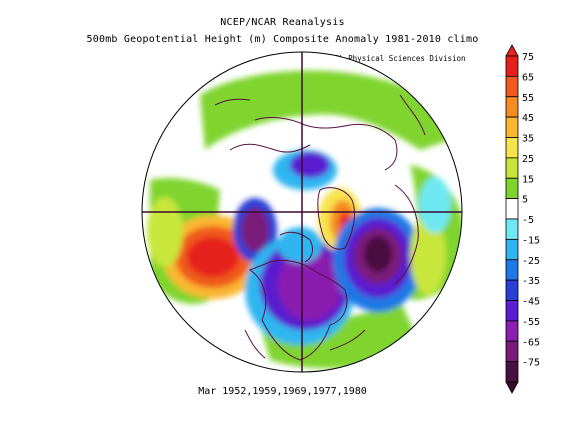  What do you see at coordinates (525, 200) in the screenshot?
I see `colorbar-tick-label: 5` at bounding box center [525, 200].